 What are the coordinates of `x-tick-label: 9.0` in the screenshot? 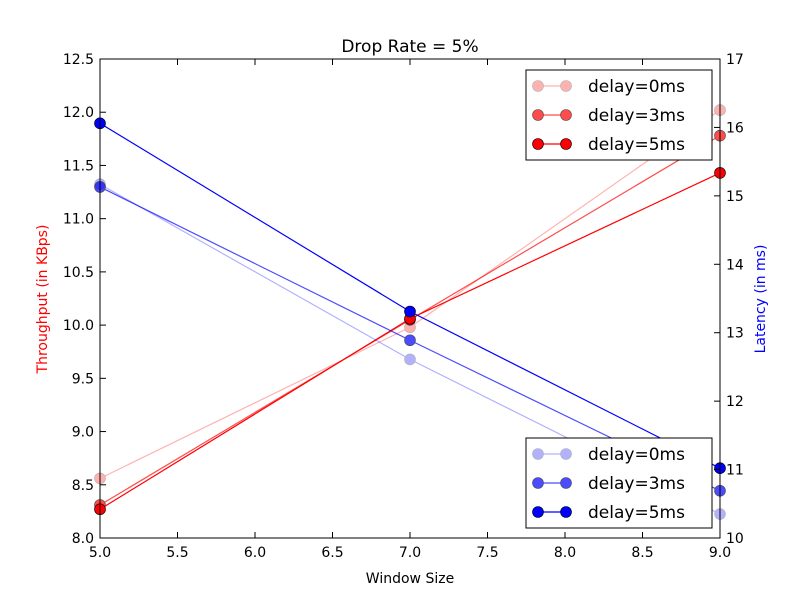 It's located at (720, 553).